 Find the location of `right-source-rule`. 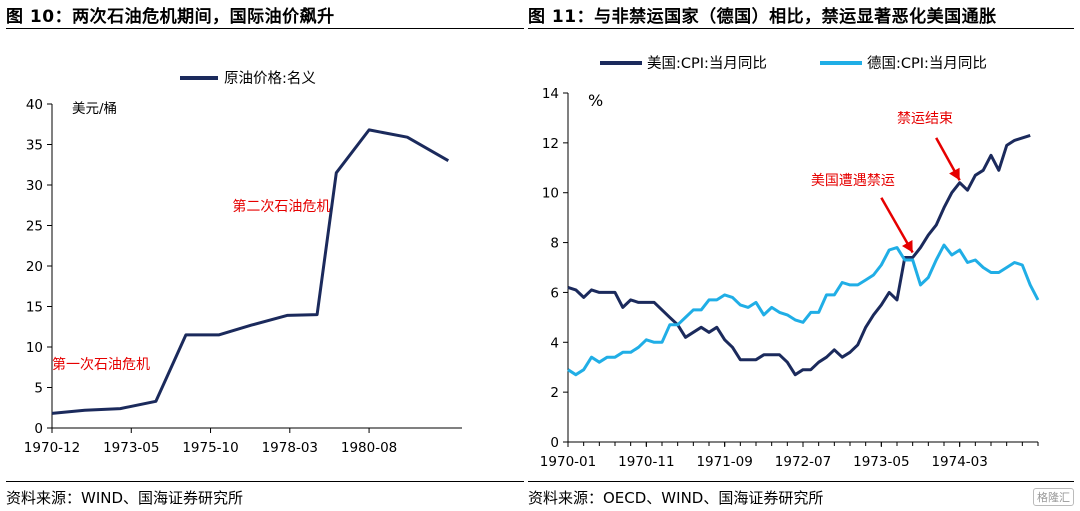

right-source-rule is located at coordinates (801, 481).